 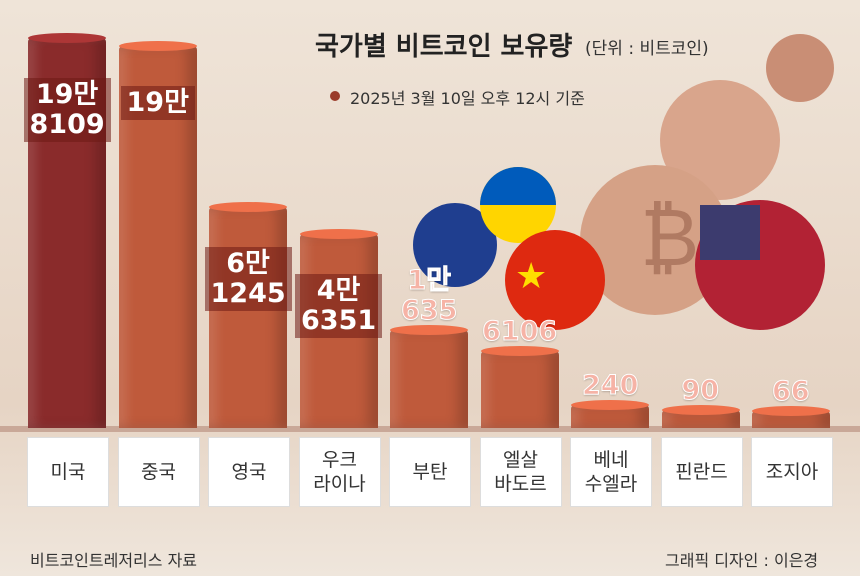 What do you see at coordinates (249, 472) in the screenshot?
I see `x-tick-label: 영국` at bounding box center [249, 472].